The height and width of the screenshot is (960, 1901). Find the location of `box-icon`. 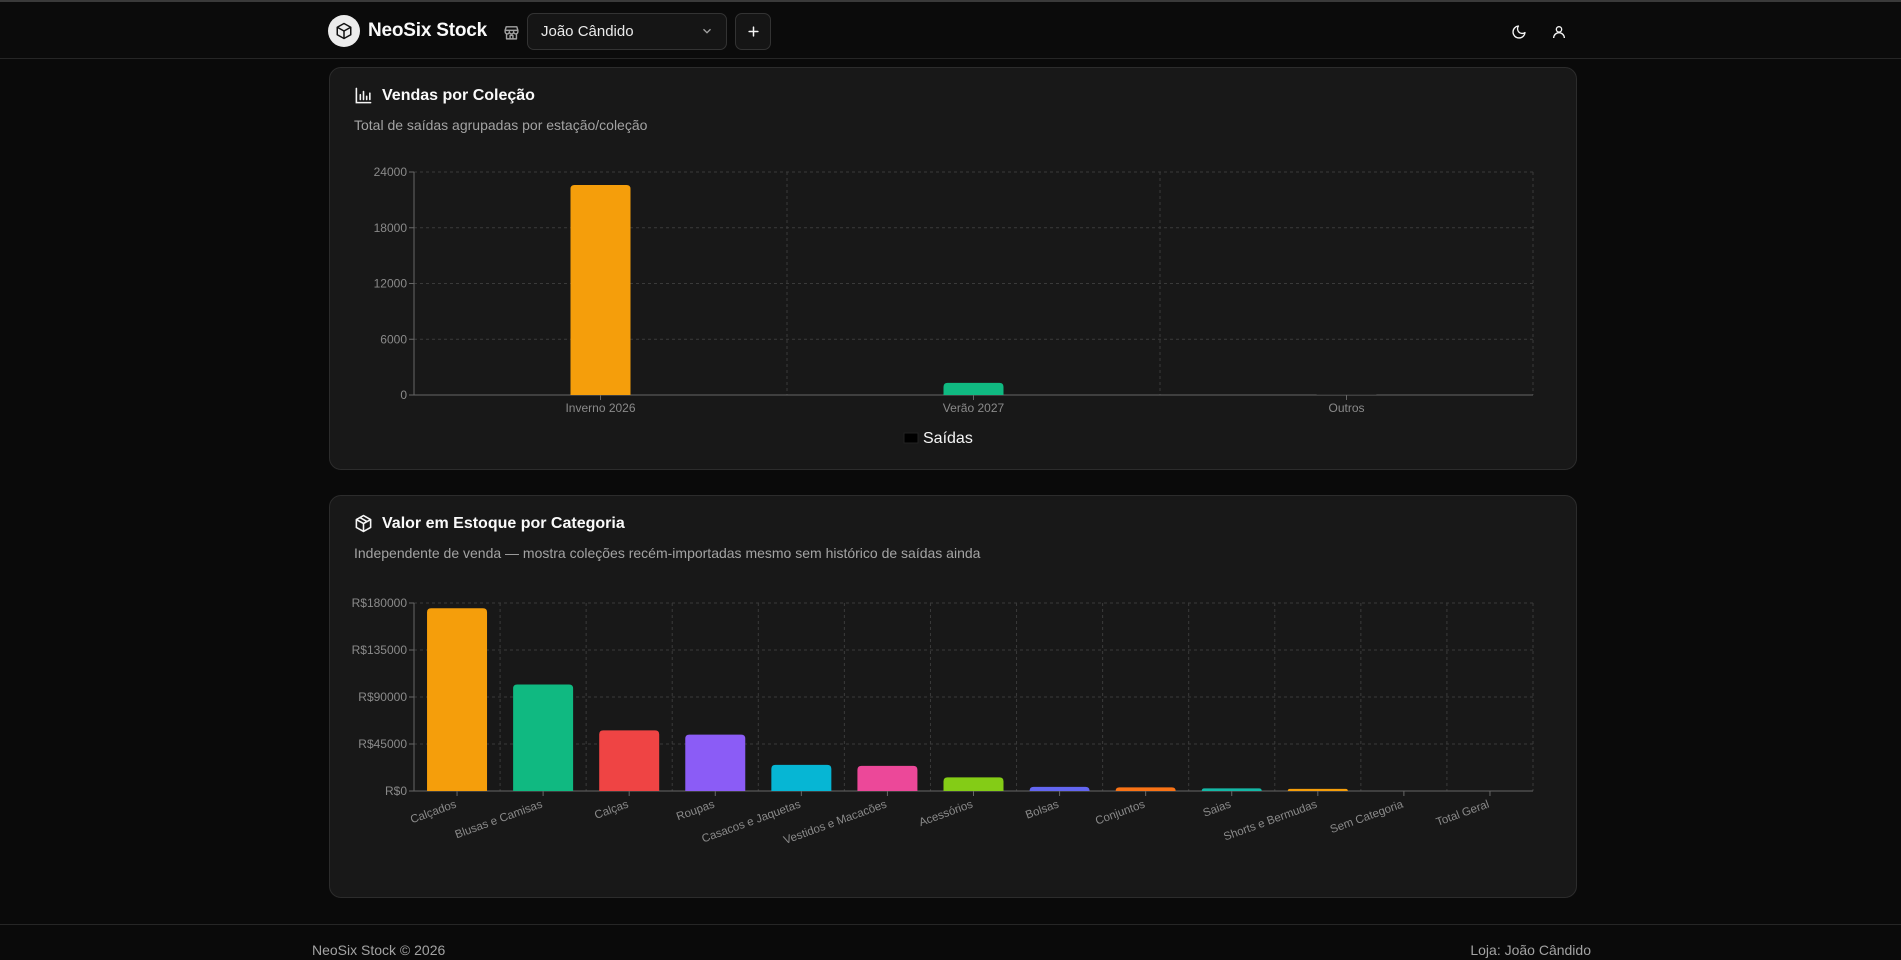

box-icon is located at coordinates (344, 31).